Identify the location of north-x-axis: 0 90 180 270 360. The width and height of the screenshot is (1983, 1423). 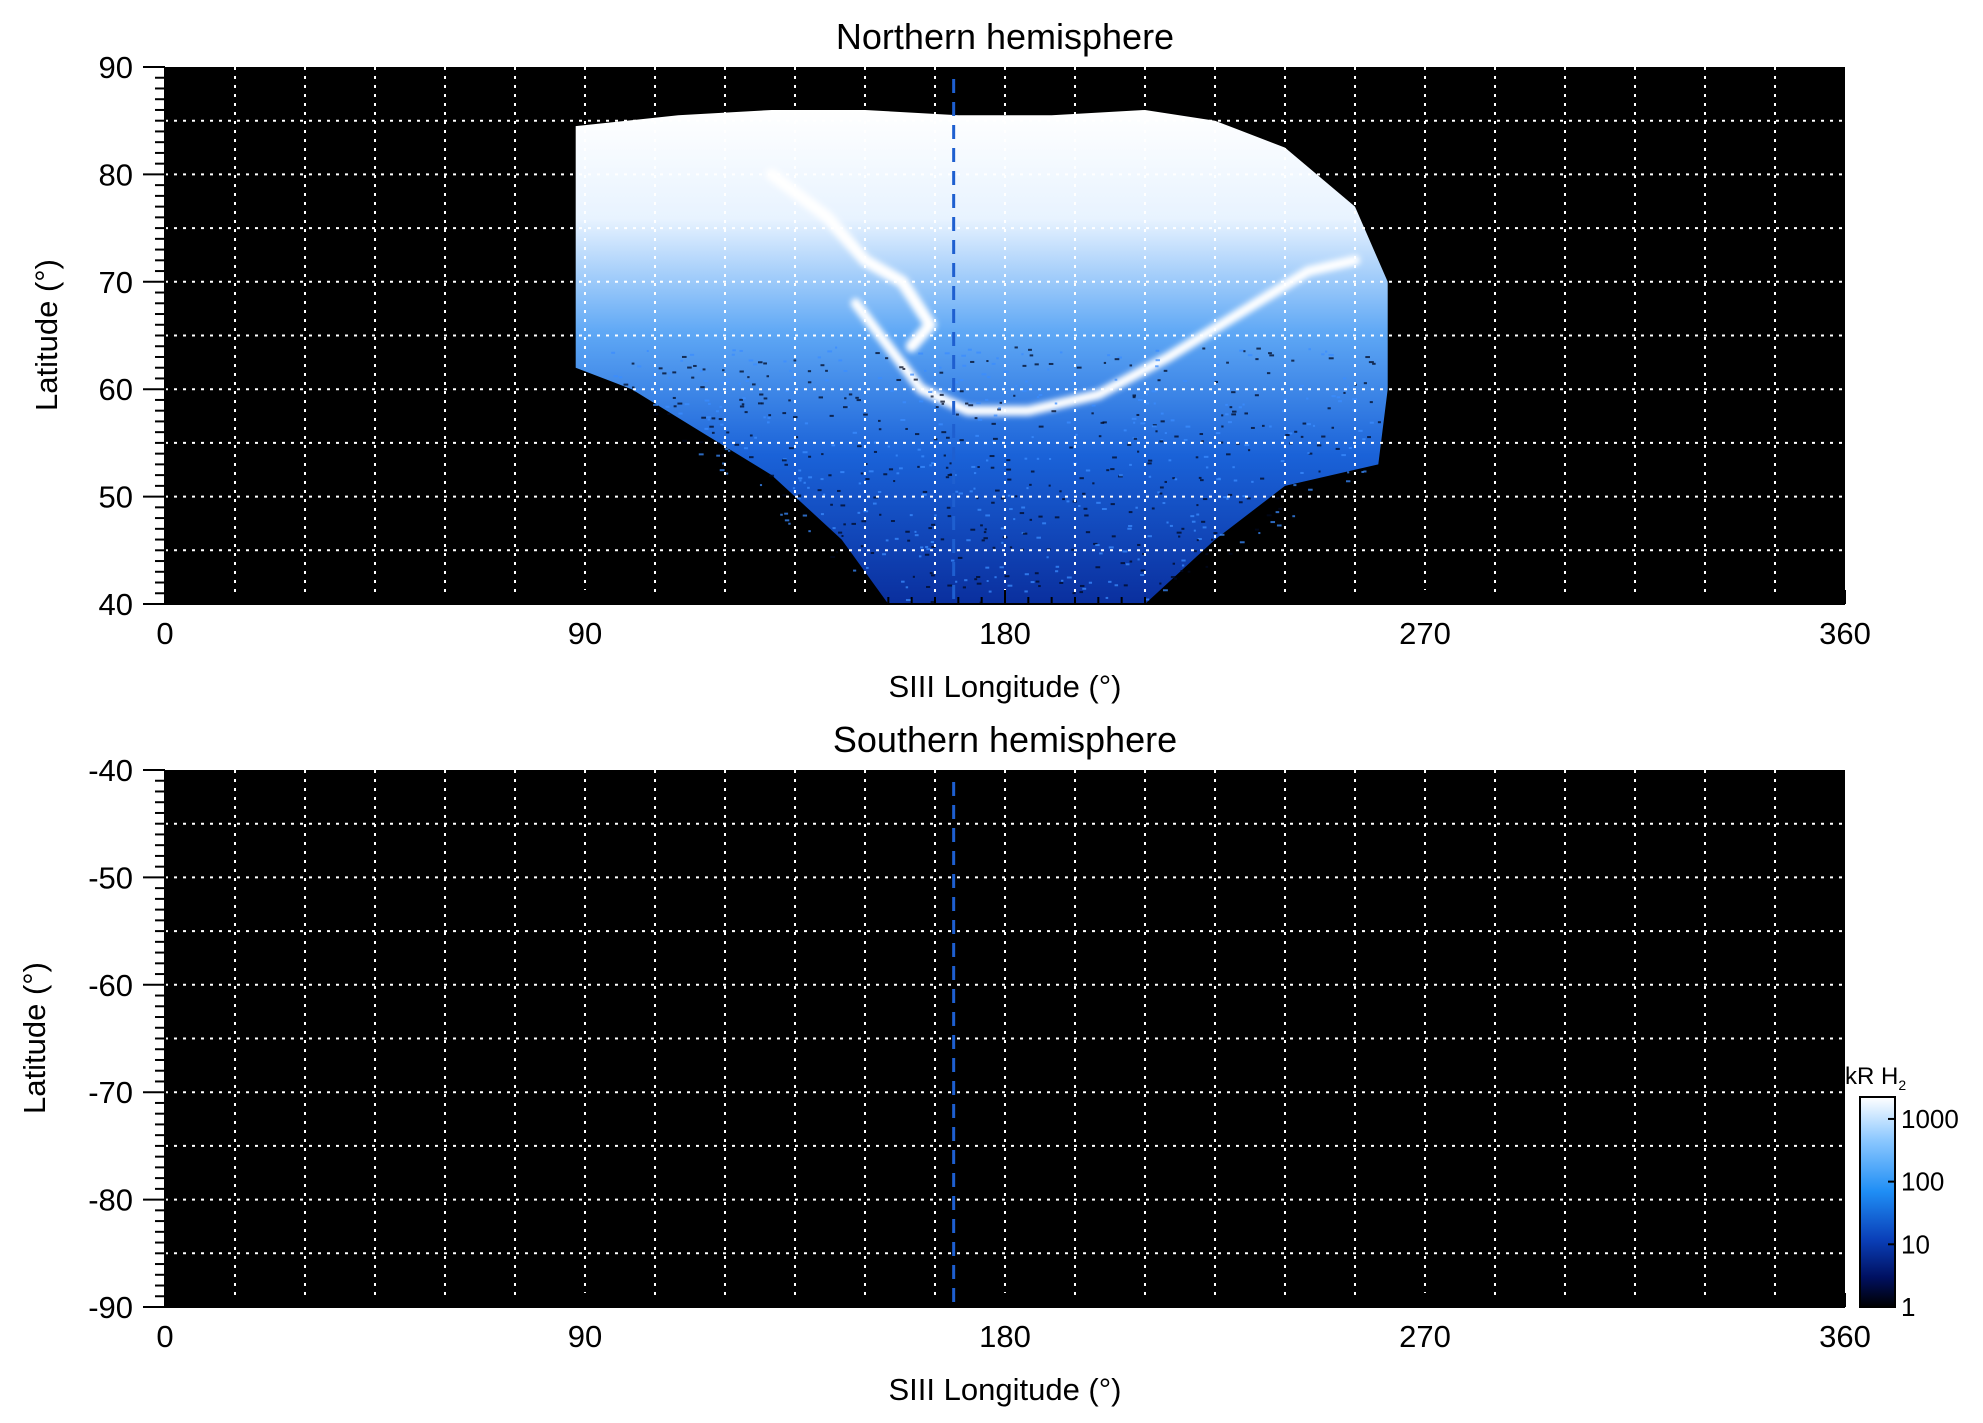
(1013, 620).